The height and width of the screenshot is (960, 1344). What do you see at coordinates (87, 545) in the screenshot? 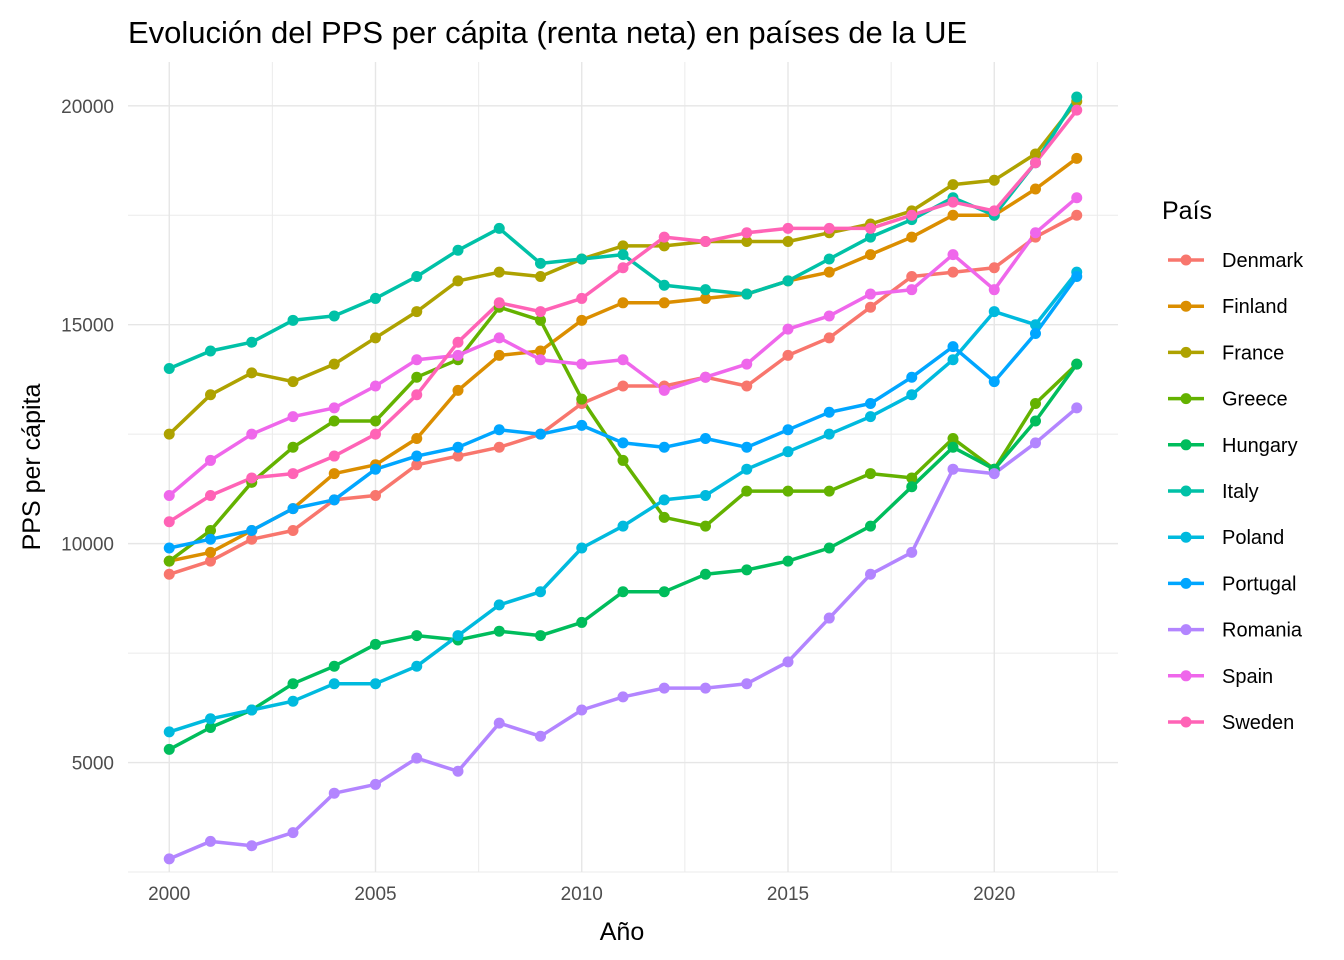
I see `y-tick-label: 10000` at bounding box center [87, 545].